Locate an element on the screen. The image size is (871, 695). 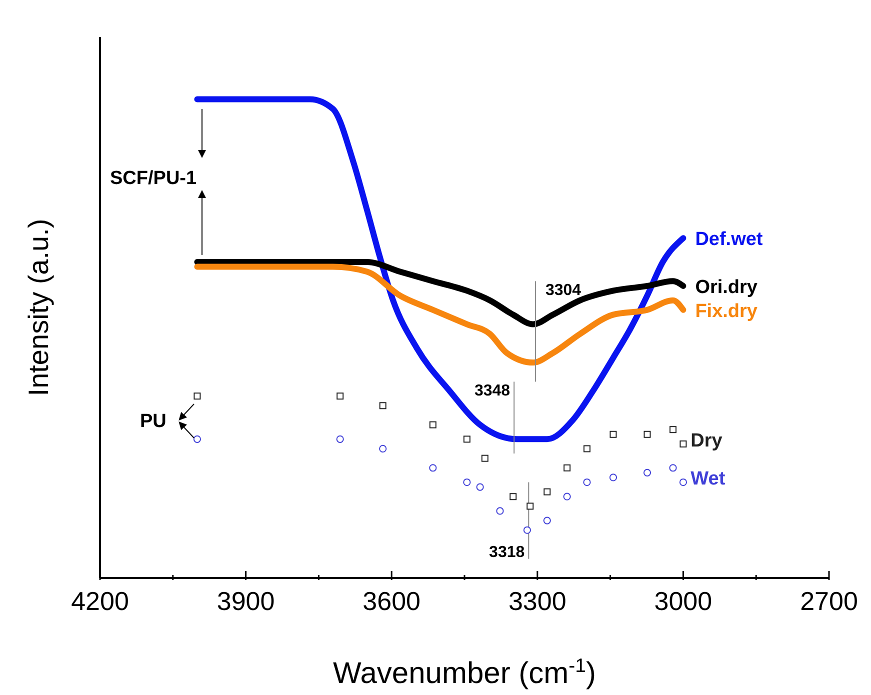
series-label: Fix.dry is located at coordinates (726, 311).